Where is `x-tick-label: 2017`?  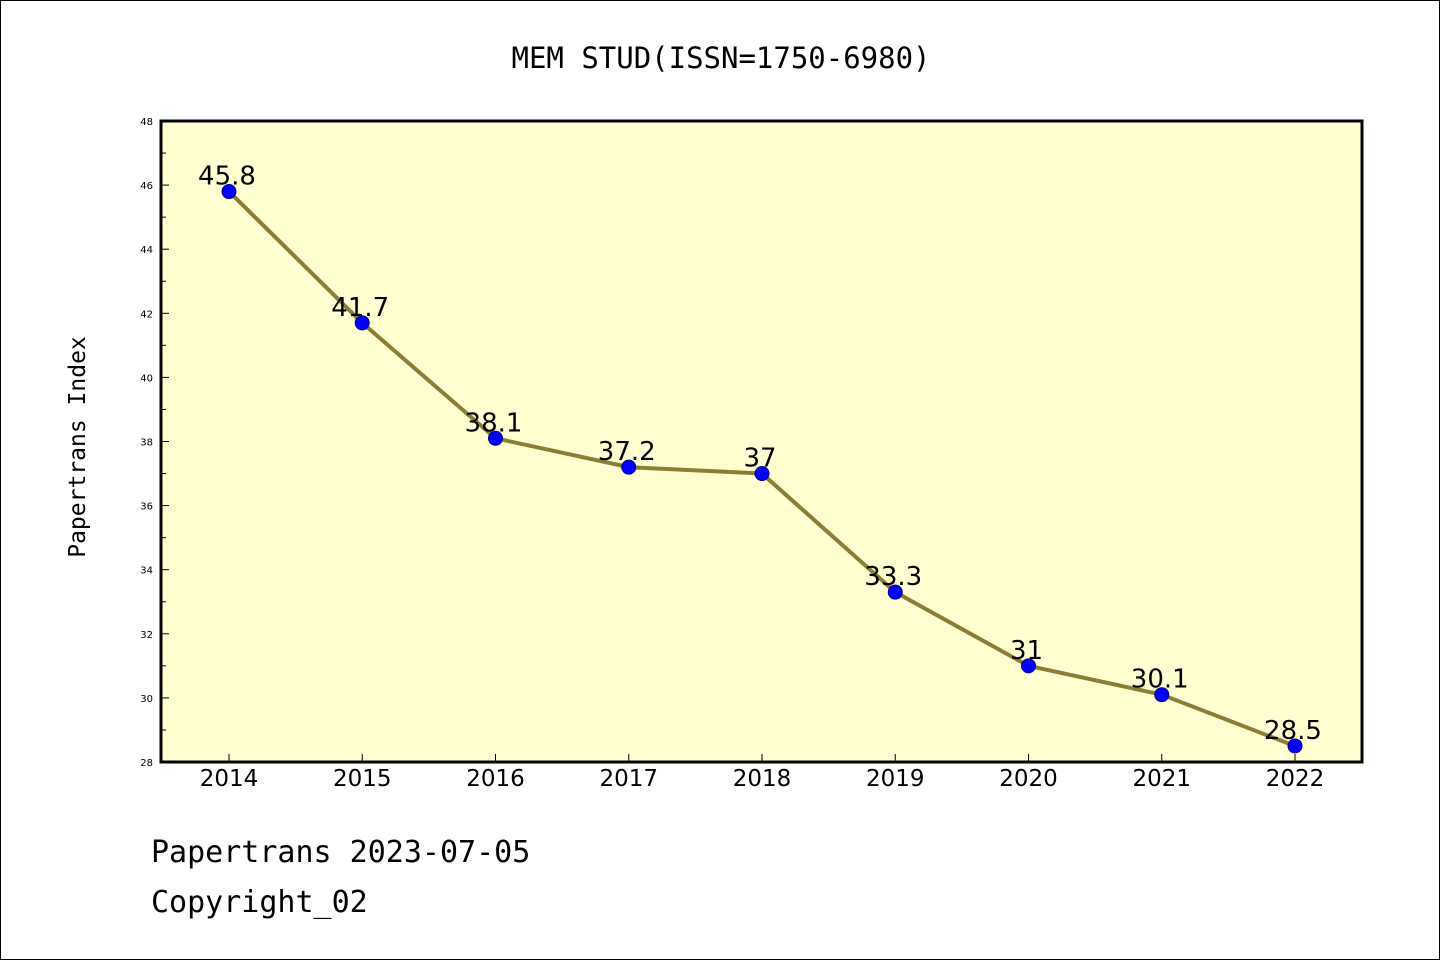 x-tick-label: 2017 is located at coordinates (628, 779).